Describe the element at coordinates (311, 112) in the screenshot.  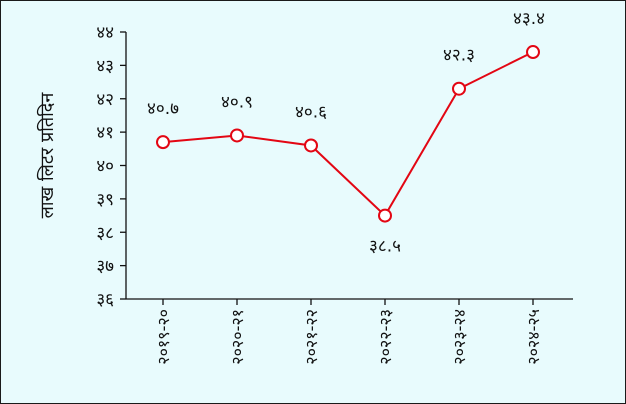
I see `data-label: ४०.६` at that location.